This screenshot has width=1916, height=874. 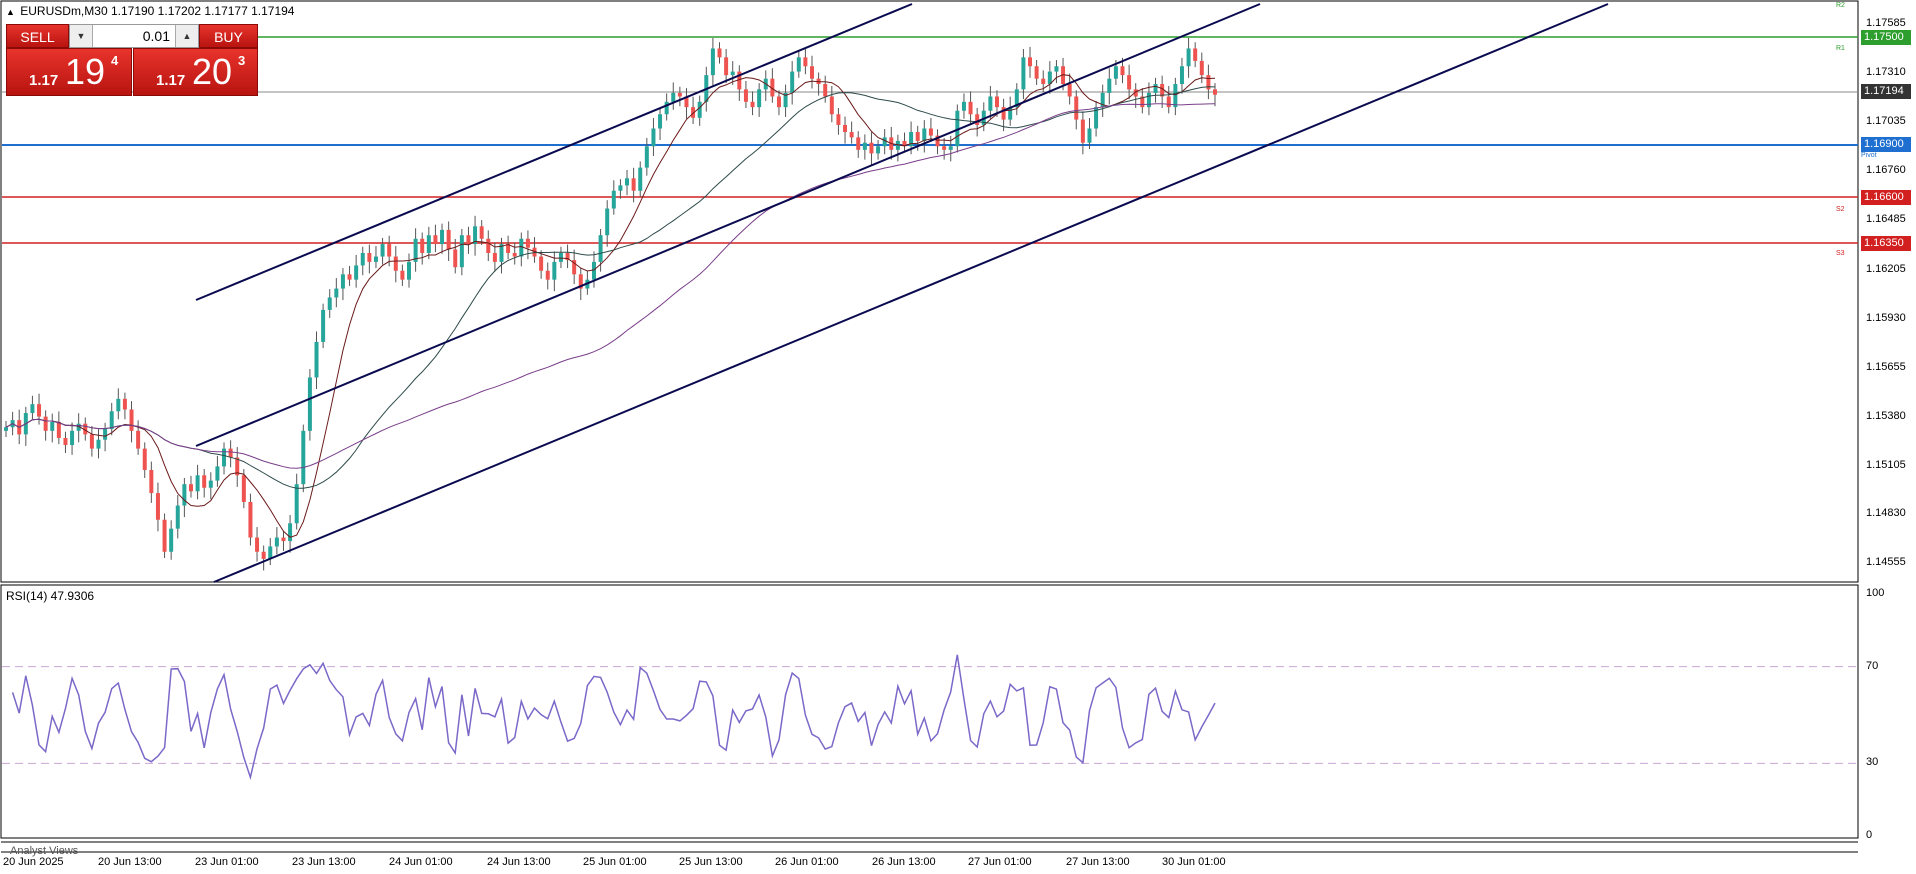 What do you see at coordinates (81, 36) in the screenshot?
I see `lot-decrease-icon: ▼` at bounding box center [81, 36].